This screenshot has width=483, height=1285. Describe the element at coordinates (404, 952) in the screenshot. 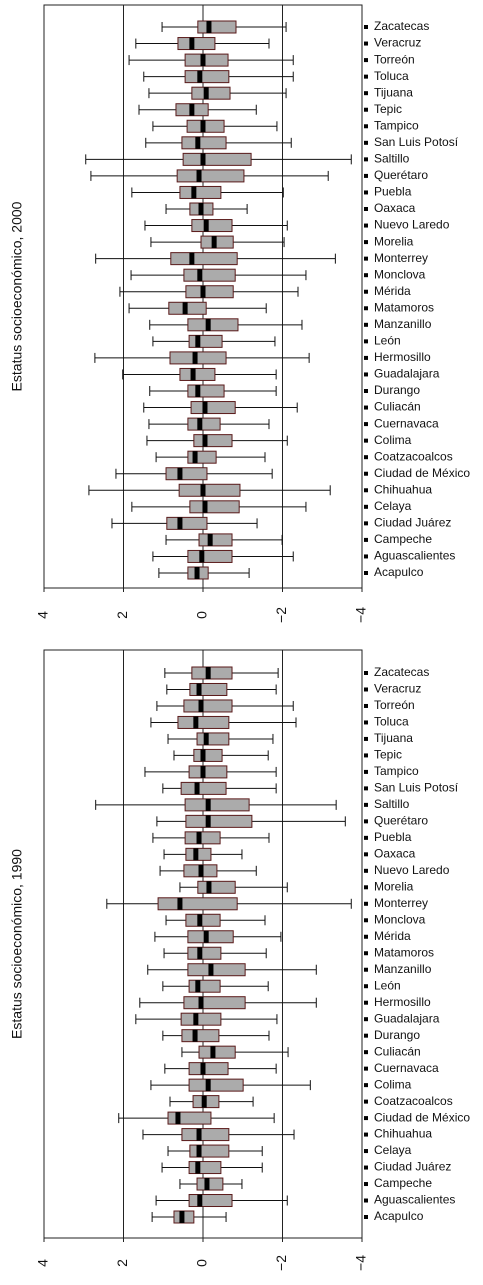

I see `category-label: Matamoros` at that location.